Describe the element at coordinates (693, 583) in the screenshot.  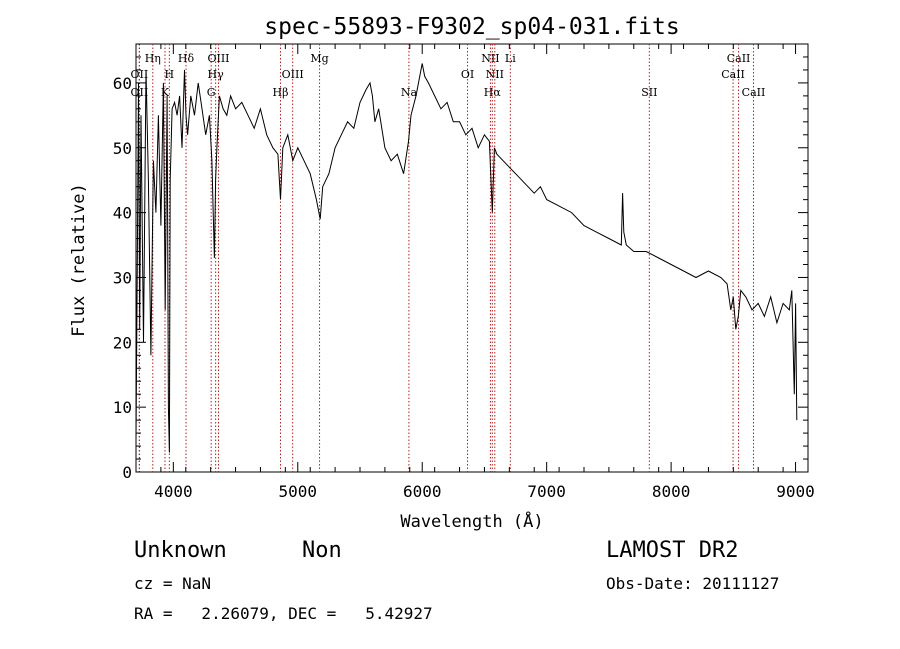
I see `observation-date: Obs-Date: 20111127` at that location.